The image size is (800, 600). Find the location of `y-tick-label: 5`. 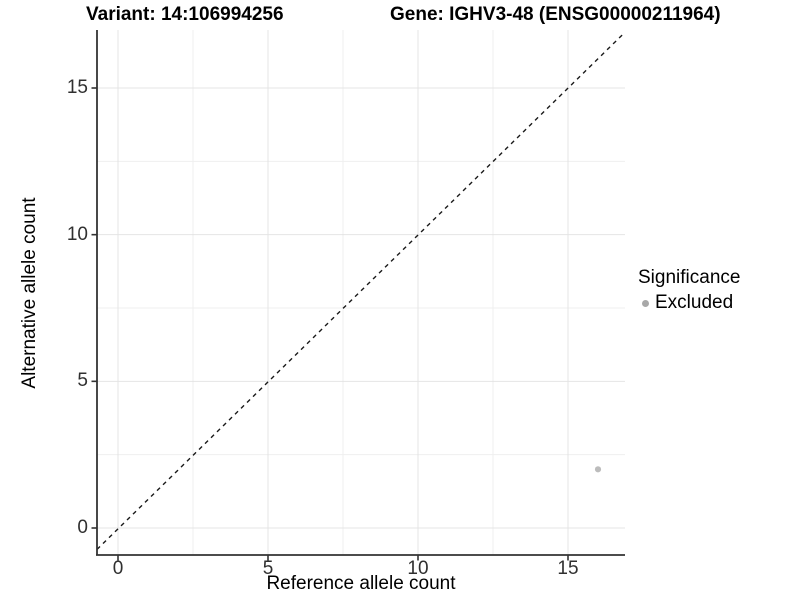

y-tick-label: 5 is located at coordinates (82, 381).